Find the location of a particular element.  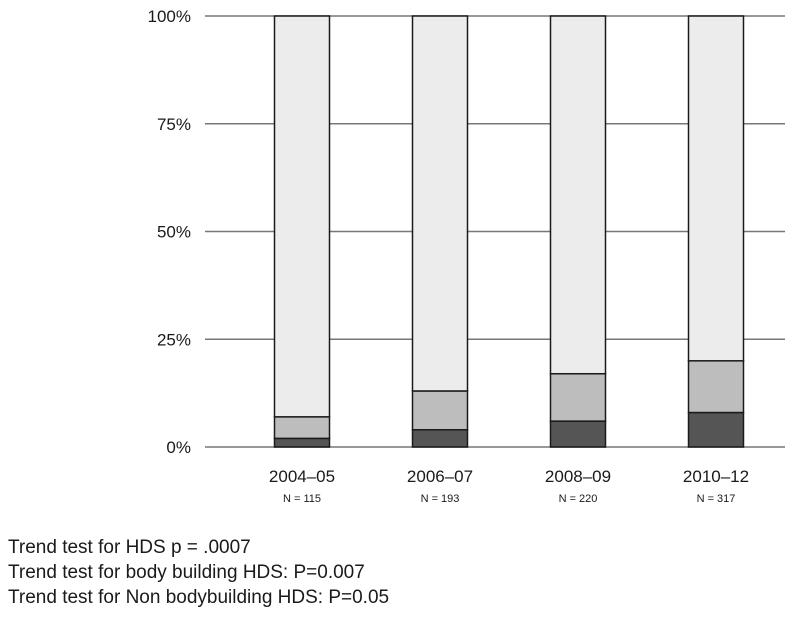

y-tick-label: 100% is located at coordinates (169, 16).